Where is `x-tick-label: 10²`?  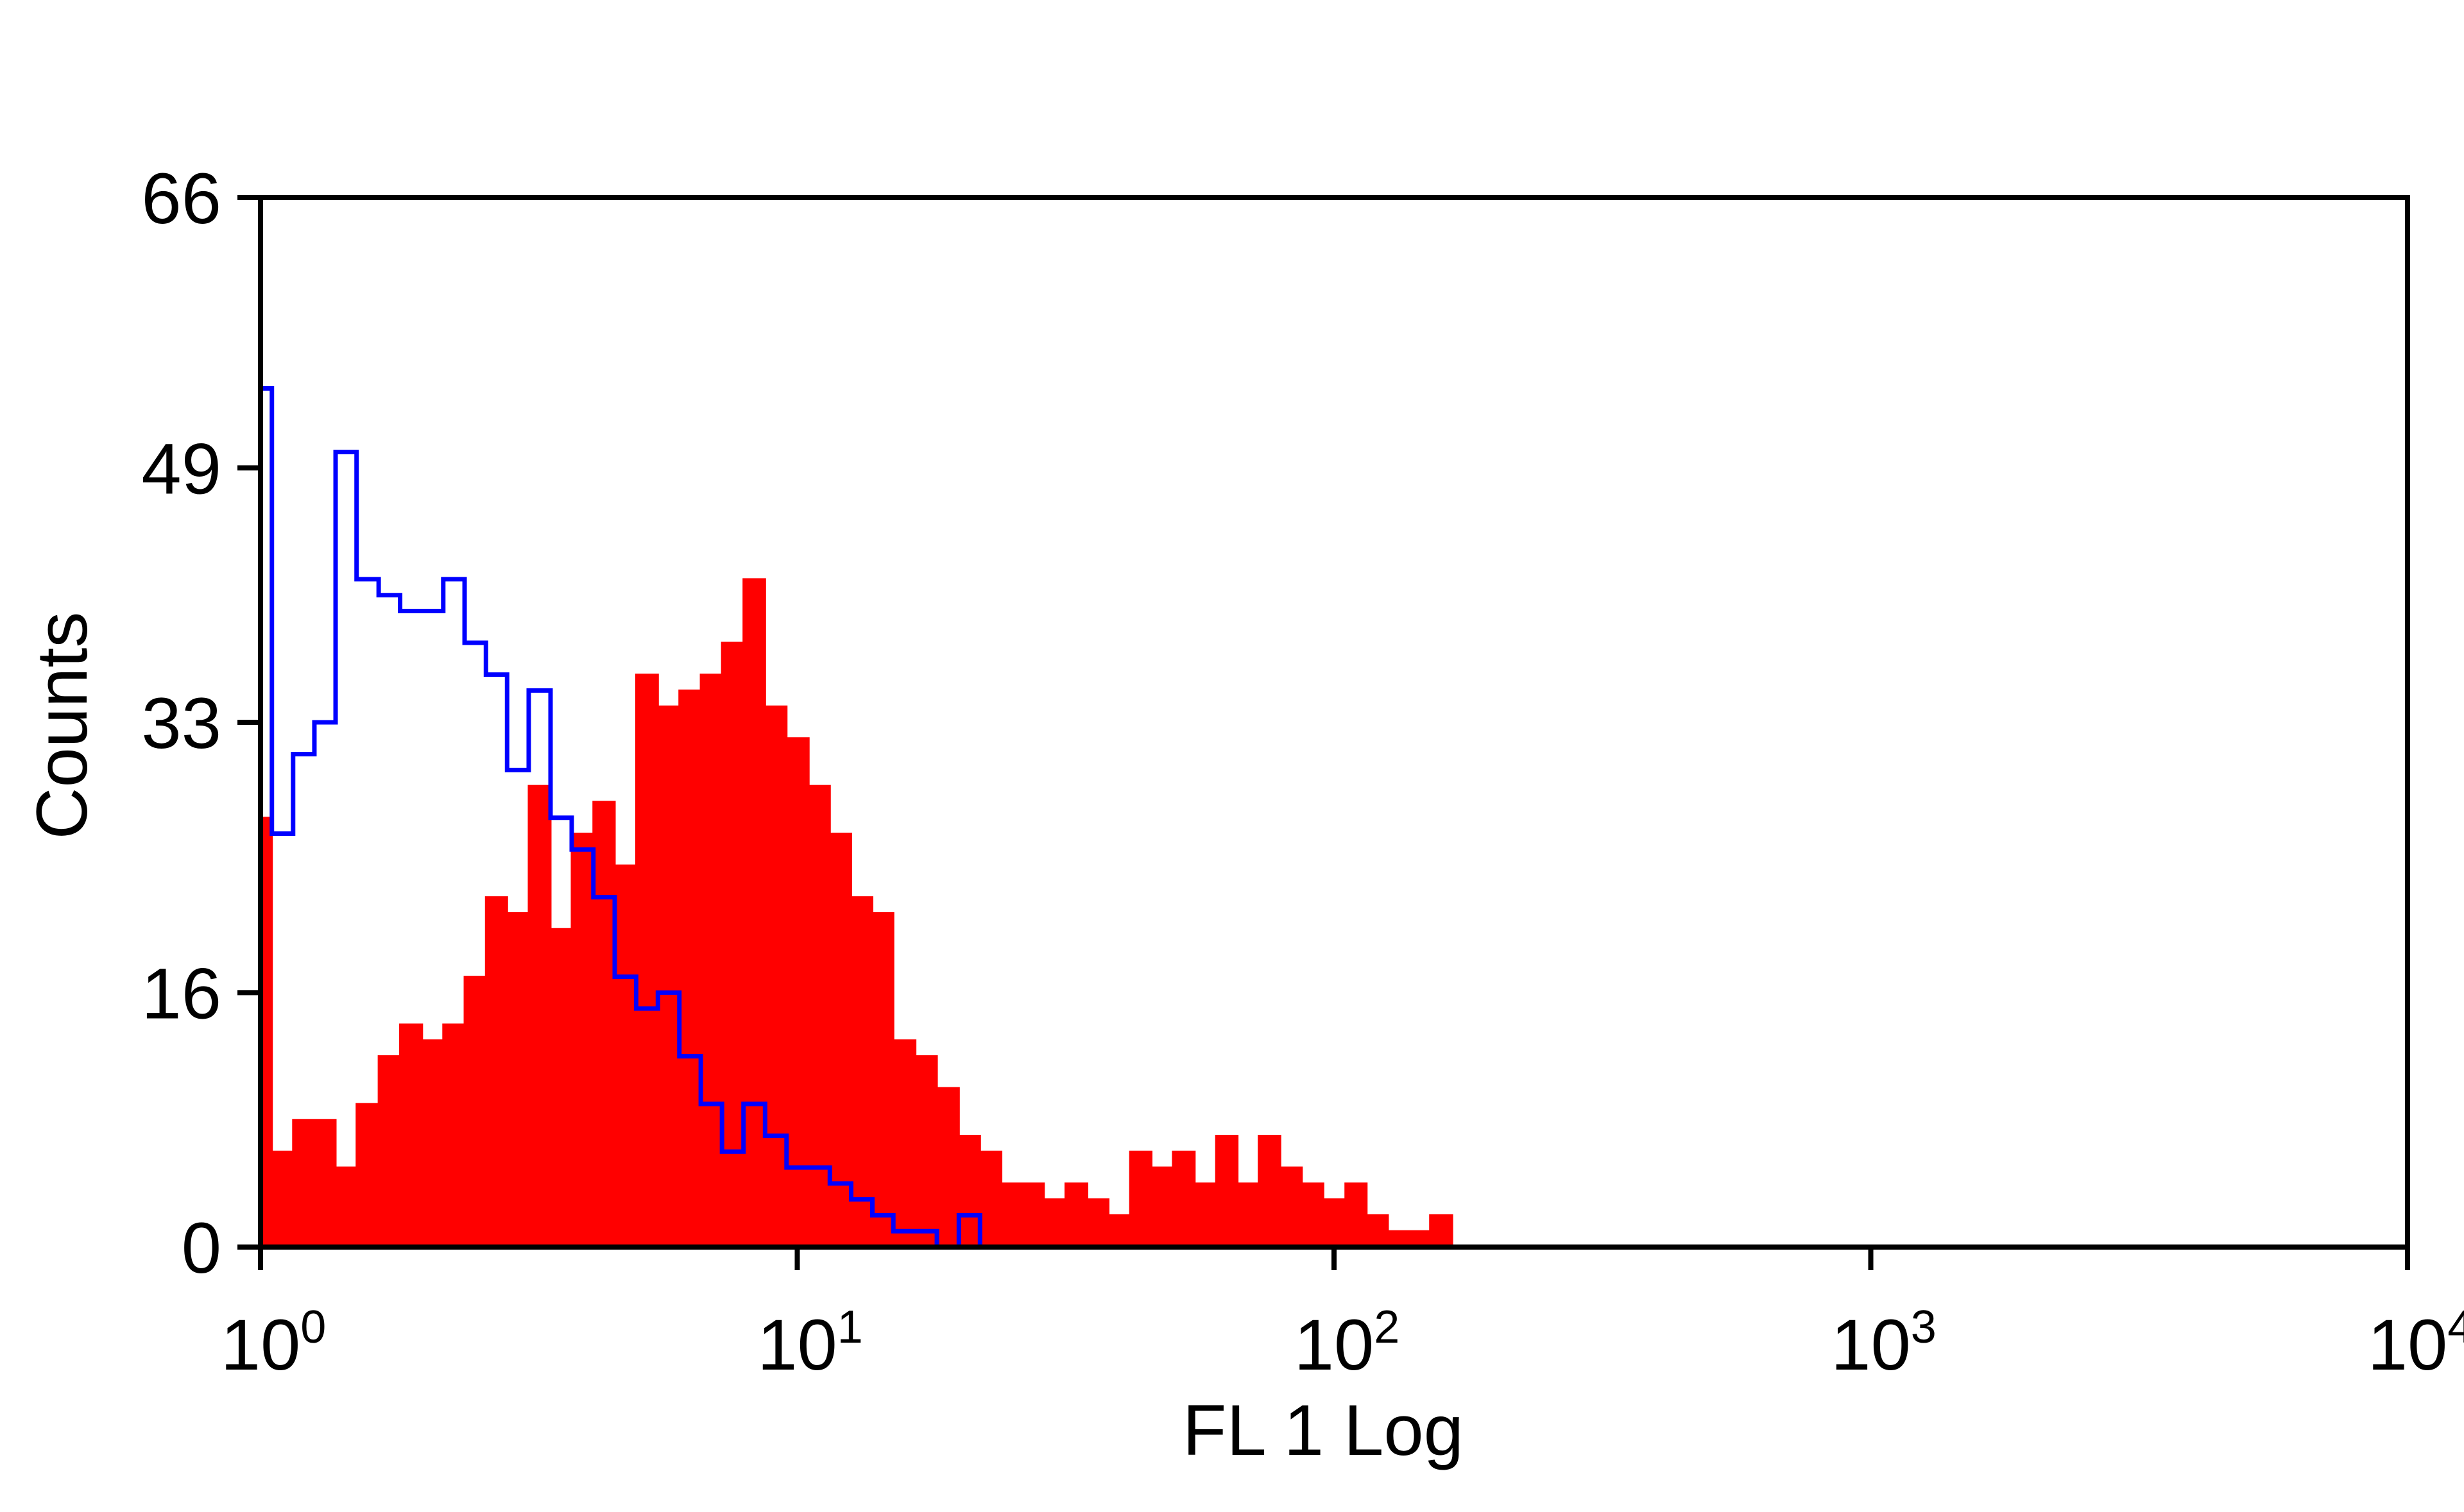 x-tick-label: 10² is located at coordinates (1347, 1343).